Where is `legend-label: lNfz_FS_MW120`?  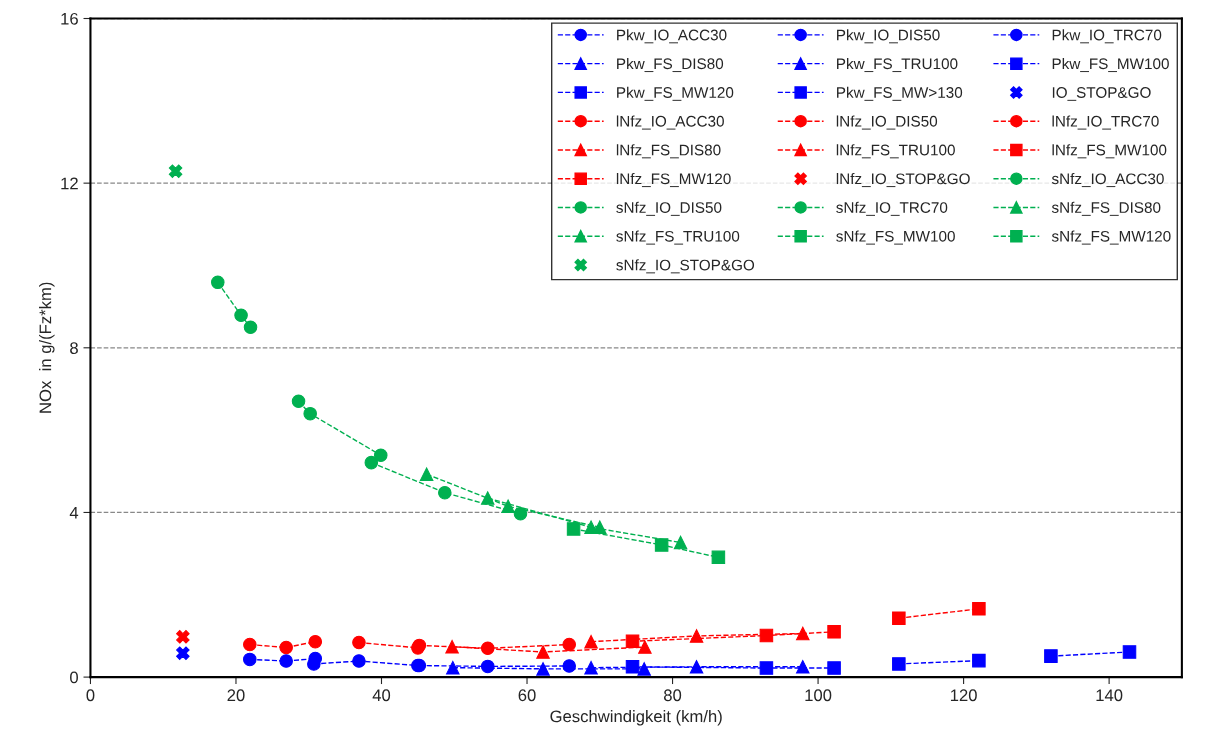
legend-label: lNfz_FS_MW120 is located at coordinates (673, 180).